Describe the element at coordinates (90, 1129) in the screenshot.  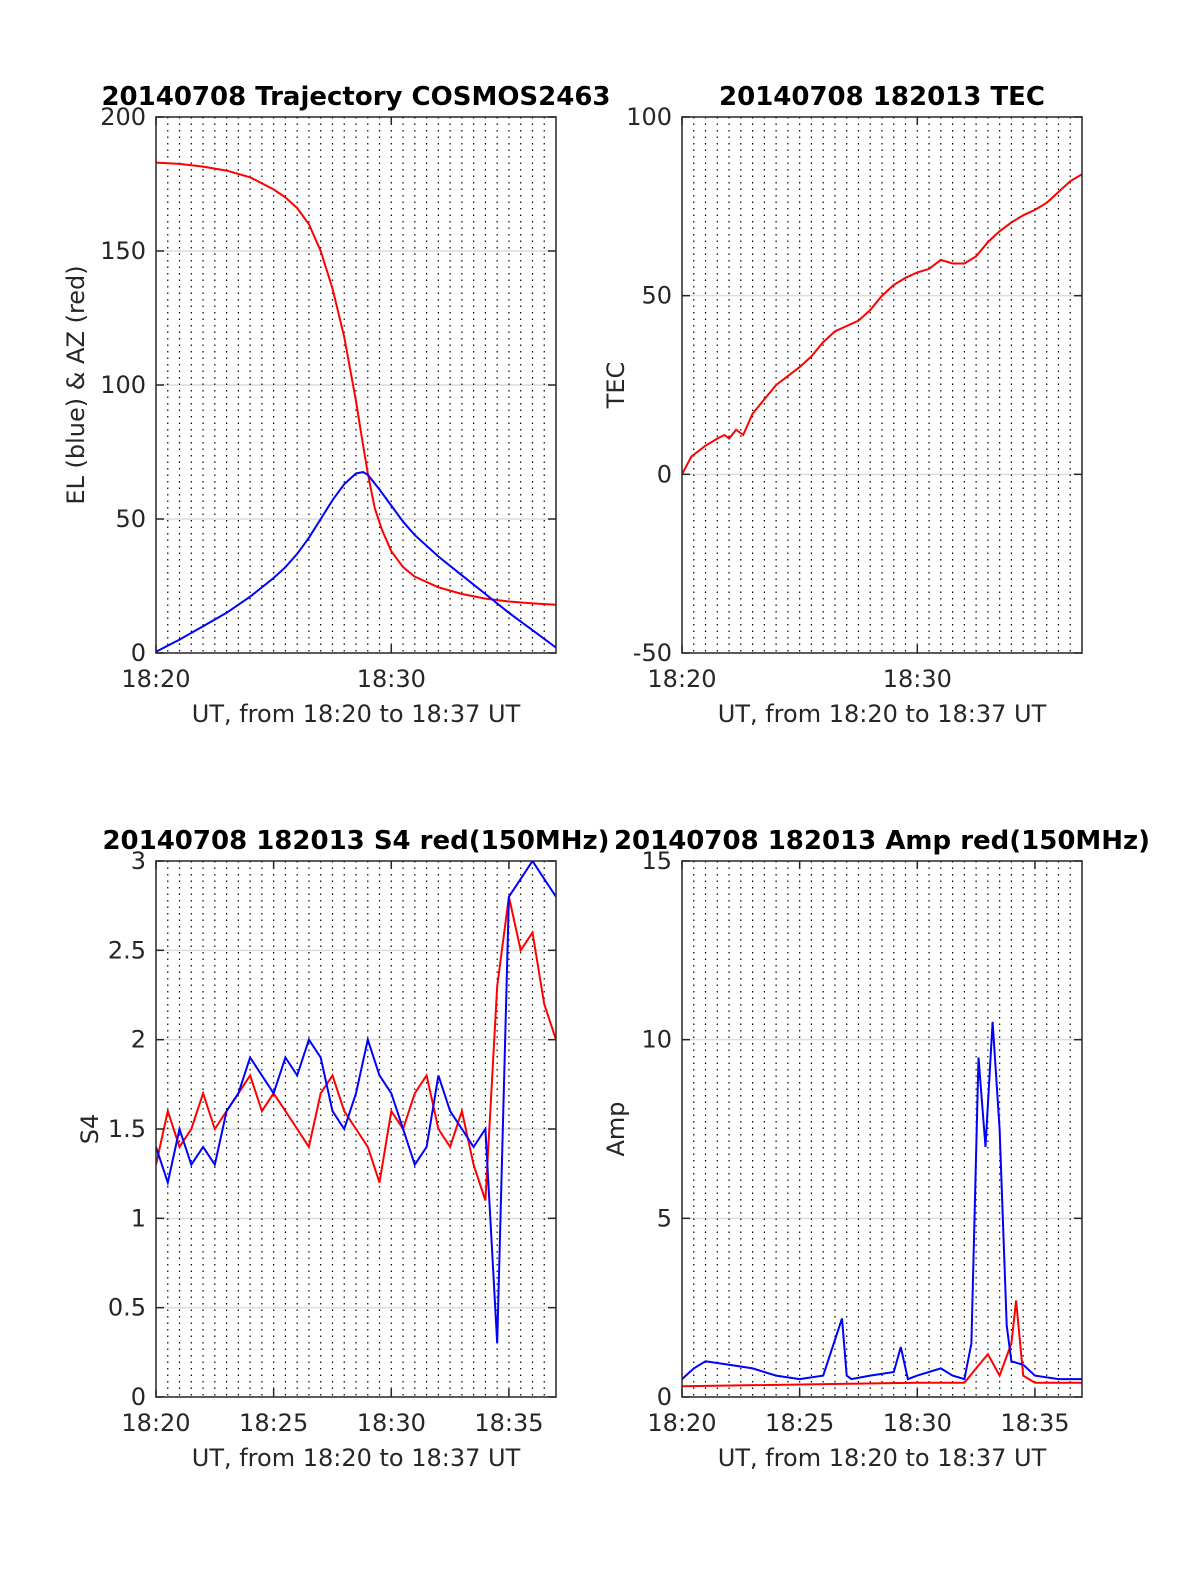
I see `y-axis-label: S4` at that location.